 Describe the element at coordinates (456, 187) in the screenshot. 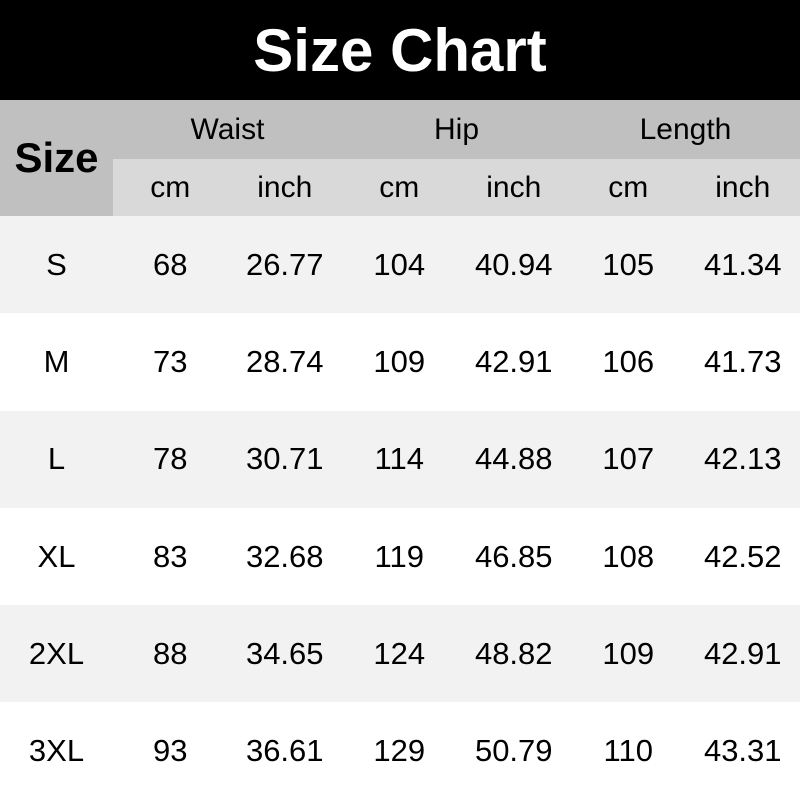

I see `unit-headers: cm inch cm inch cm inch` at that location.